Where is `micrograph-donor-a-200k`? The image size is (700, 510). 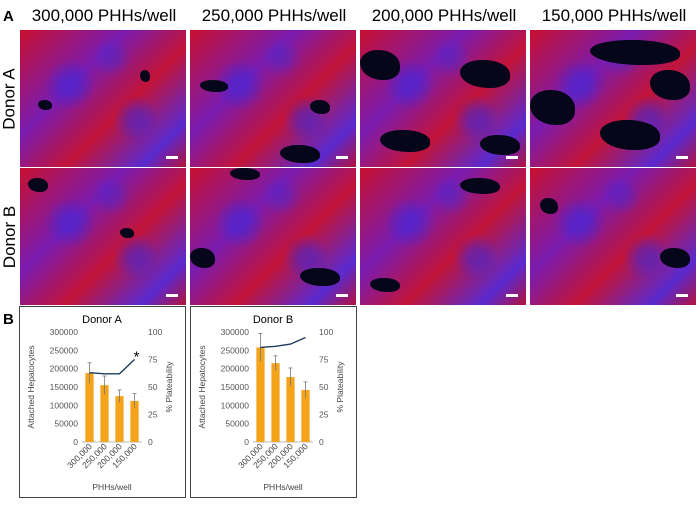
micrograph-donor-a-200k is located at coordinates (443, 98).